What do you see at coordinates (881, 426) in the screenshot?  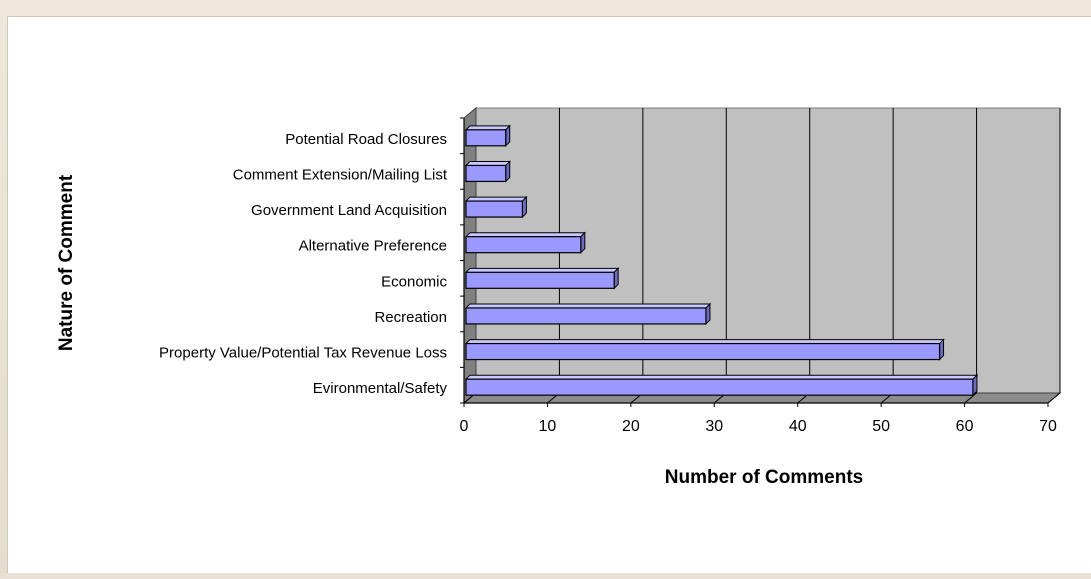 I see `x-tick-label: 50` at bounding box center [881, 426].